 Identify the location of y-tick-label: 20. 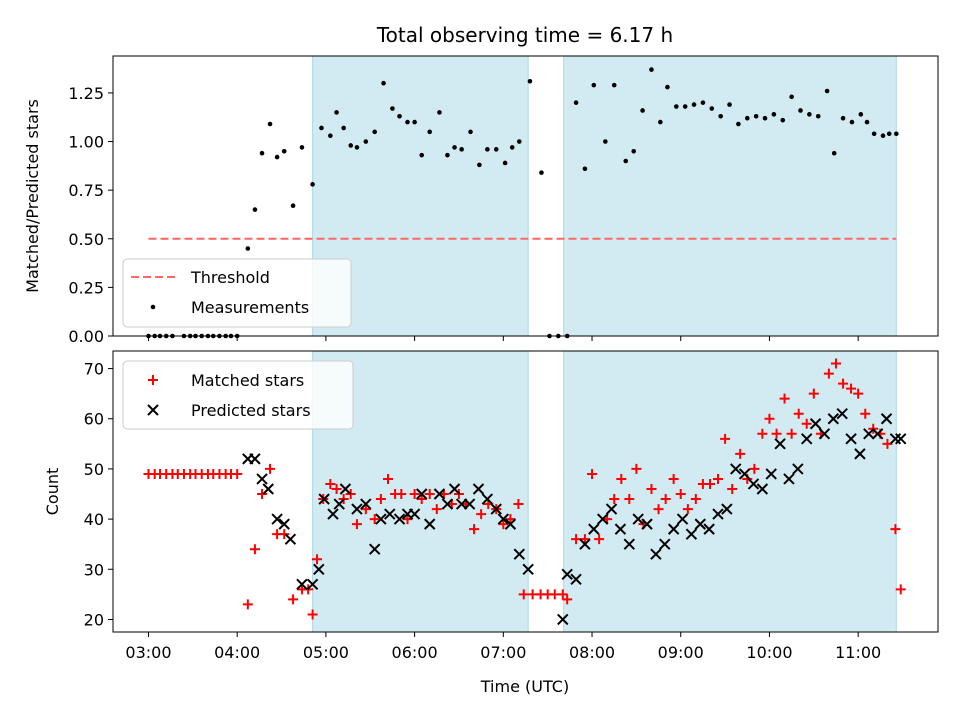
(94, 619).